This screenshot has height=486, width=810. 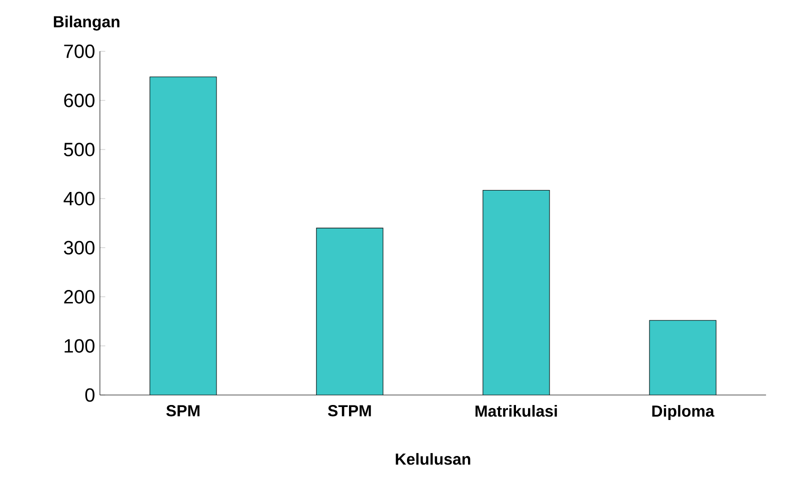 I want to click on y-tick-label: 700, so click(x=79, y=51).